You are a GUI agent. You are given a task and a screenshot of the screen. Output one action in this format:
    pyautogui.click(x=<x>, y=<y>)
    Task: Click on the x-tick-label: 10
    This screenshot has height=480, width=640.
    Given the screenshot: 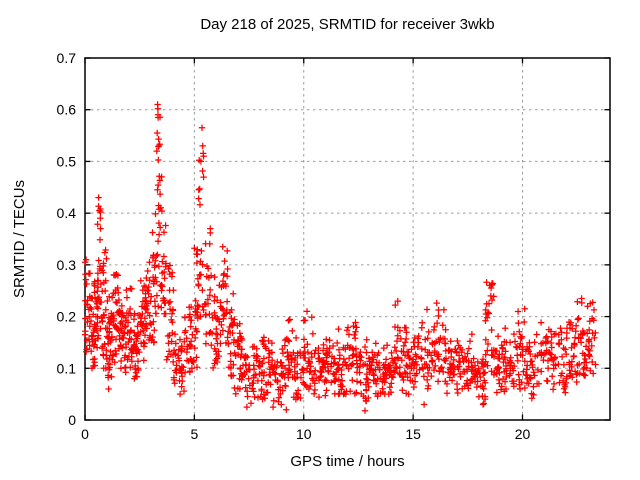 What is the action you would take?
    pyautogui.click(x=304, y=434)
    